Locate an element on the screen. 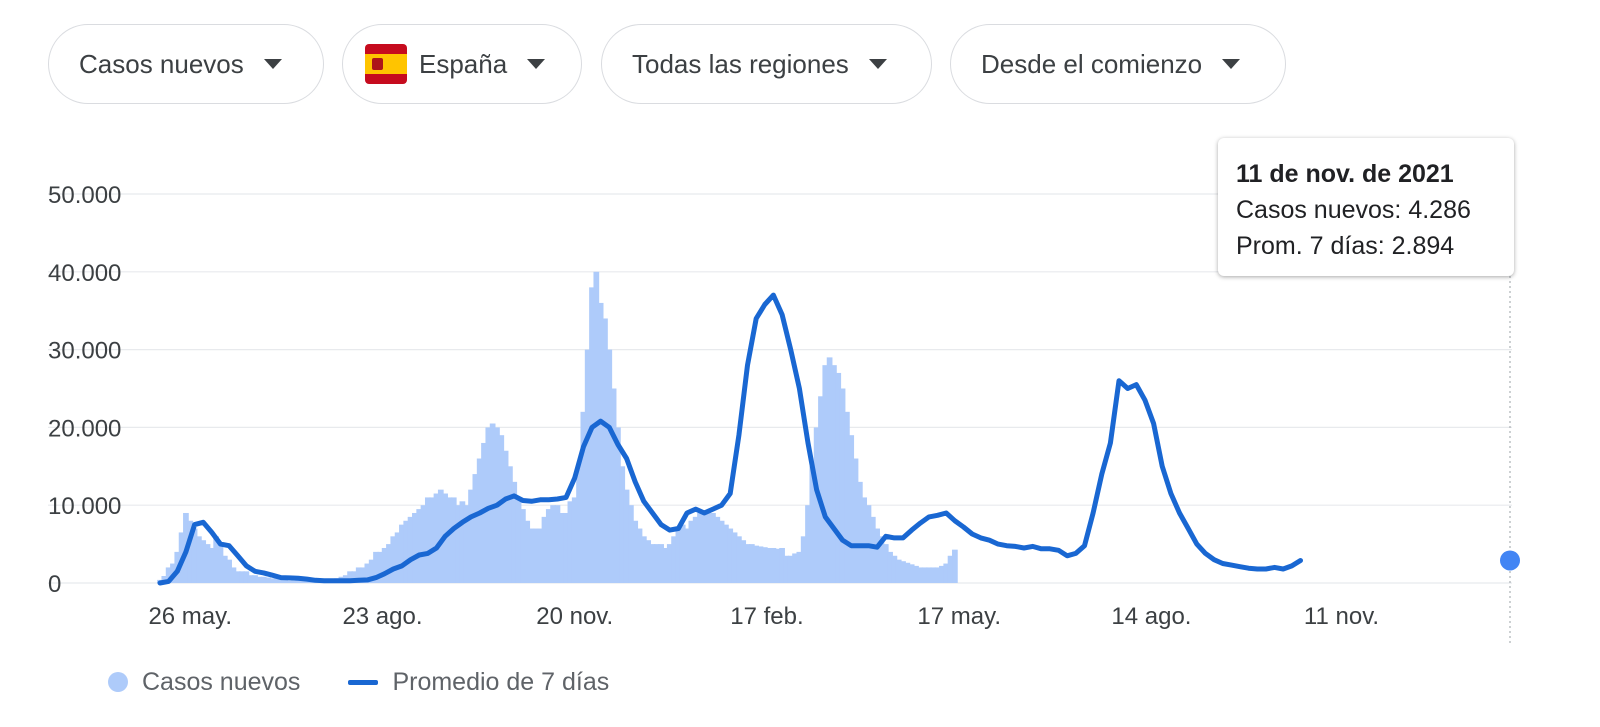 This screenshot has width=1600, height=727. hover-point is located at coordinates (1510, 560).